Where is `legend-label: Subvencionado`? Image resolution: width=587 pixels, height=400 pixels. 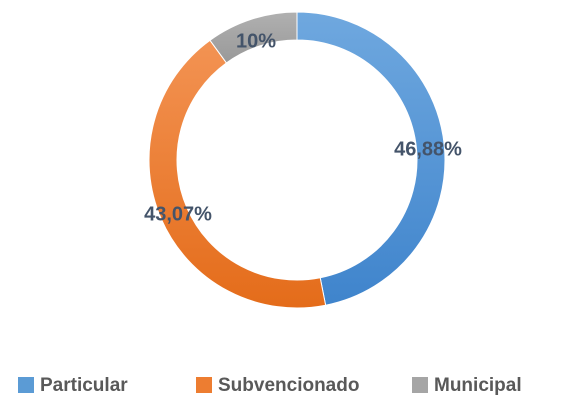
legend-label: Subvencionado is located at coordinates (288, 385).